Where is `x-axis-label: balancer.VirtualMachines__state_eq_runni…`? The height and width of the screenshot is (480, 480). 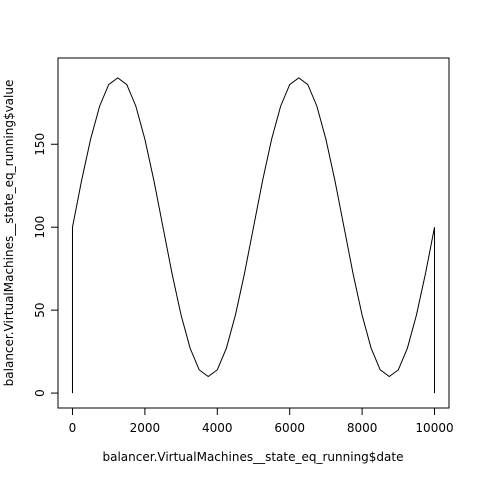 x-axis-label: balancer.VirtualMachines__state_eq_runni… is located at coordinates (253, 457).